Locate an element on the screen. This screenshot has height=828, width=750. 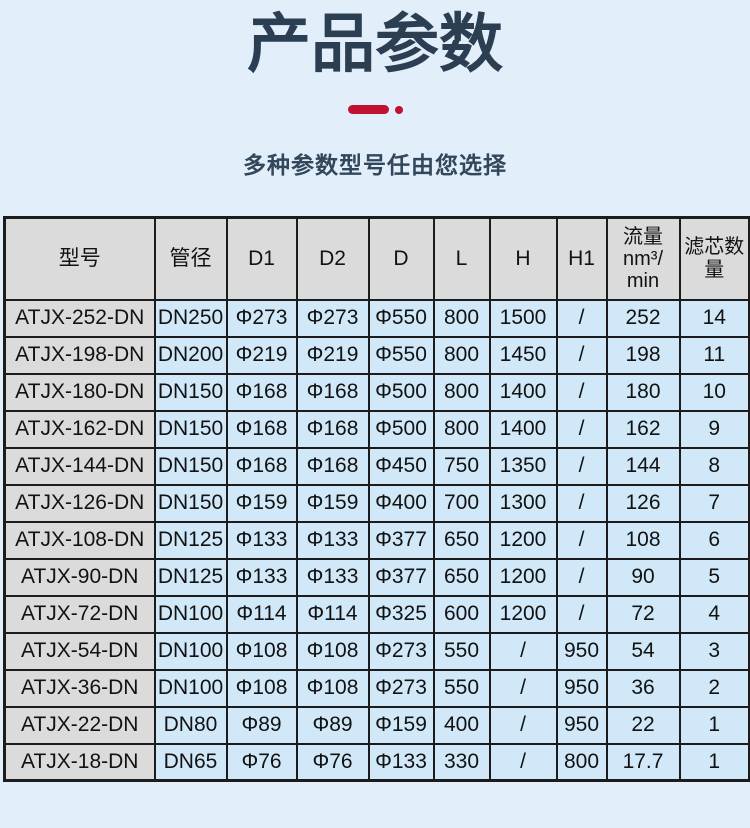
col-header-d1: D1 is located at coordinates (261, 258).